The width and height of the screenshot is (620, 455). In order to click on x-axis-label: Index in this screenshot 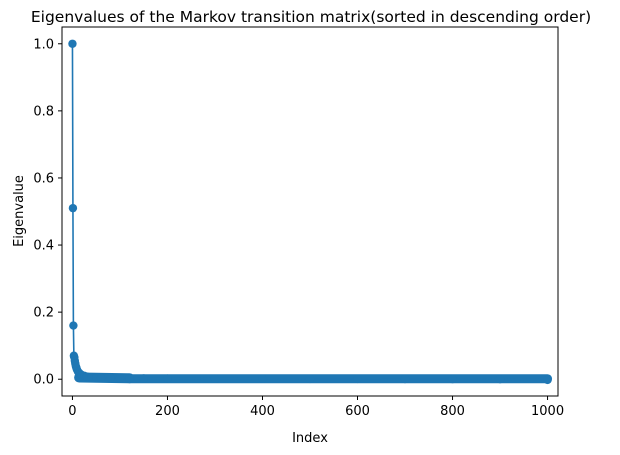, I will do `click(310, 438)`.